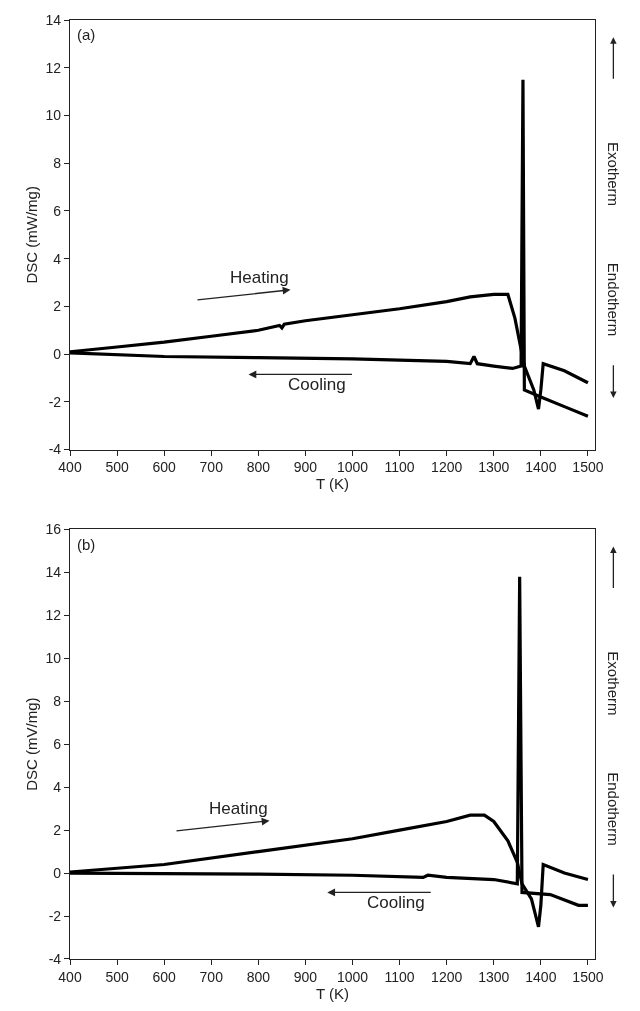  I want to click on chart-title: (a), so click(86, 34).